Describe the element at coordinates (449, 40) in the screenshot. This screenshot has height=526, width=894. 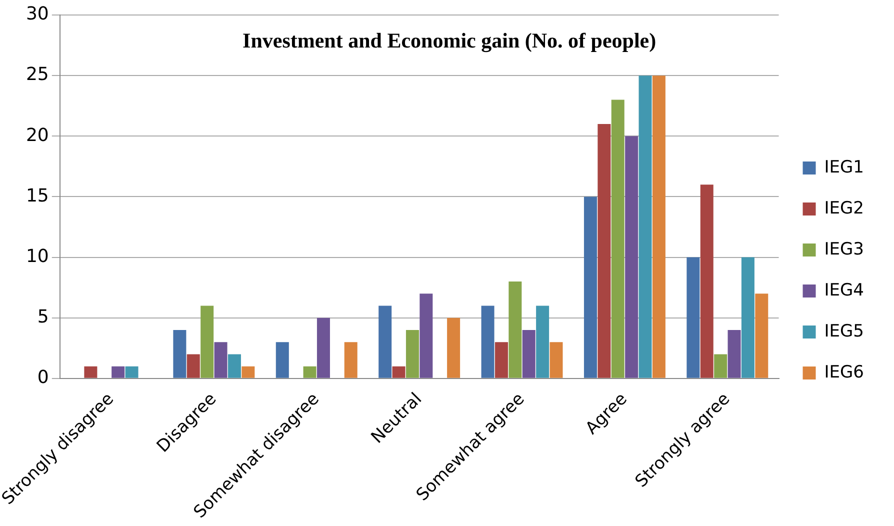
I see `text: Investment and Economic gain (No. of people)` at that location.